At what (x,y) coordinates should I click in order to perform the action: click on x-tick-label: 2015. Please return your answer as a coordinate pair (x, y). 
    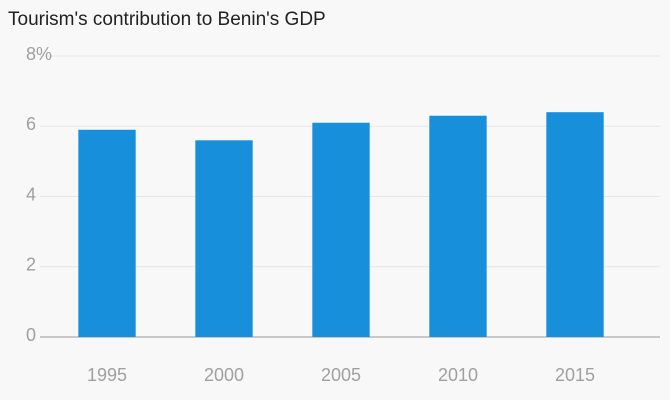
    Looking at the image, I should click on (575, 375).